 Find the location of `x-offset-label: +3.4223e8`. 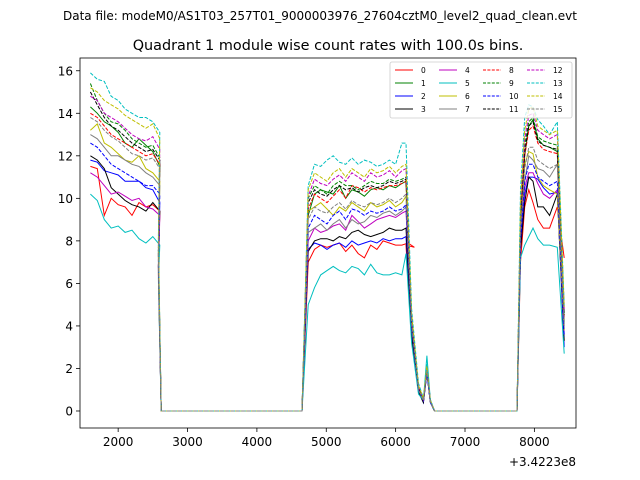

x-offset-label: +3.4223e8 is located at coordinates (542, 462).